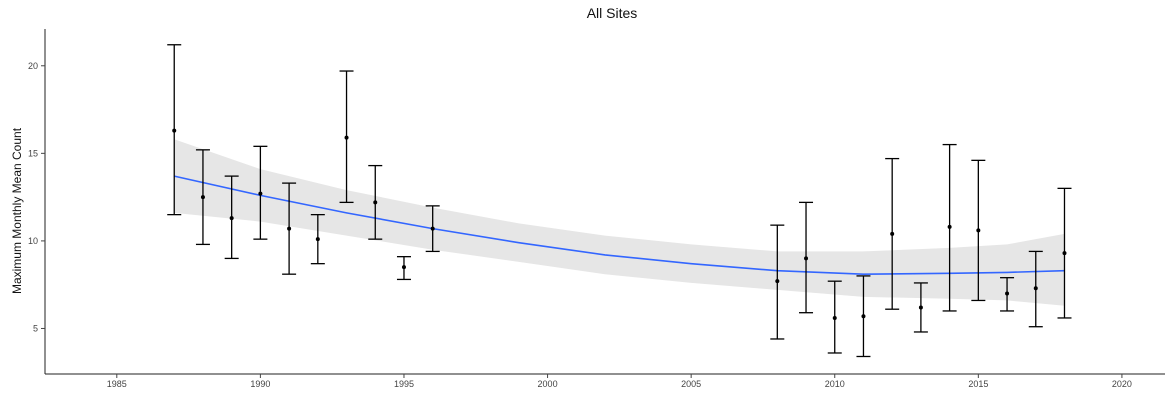 The image size is (1167, 395). What do you see at coordinates (260, 384) in the screenshot?
I see `x-tick-label: 1990` at bounding box center [260, 384].